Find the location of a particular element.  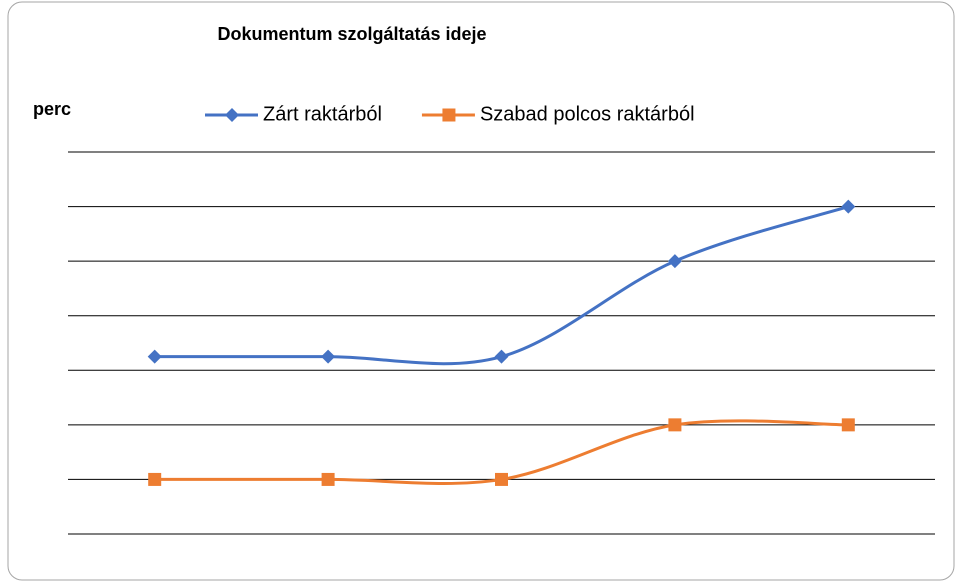

chart-title: Dokumentum szolgáltatás ideje is located at coordinates (351, 34).